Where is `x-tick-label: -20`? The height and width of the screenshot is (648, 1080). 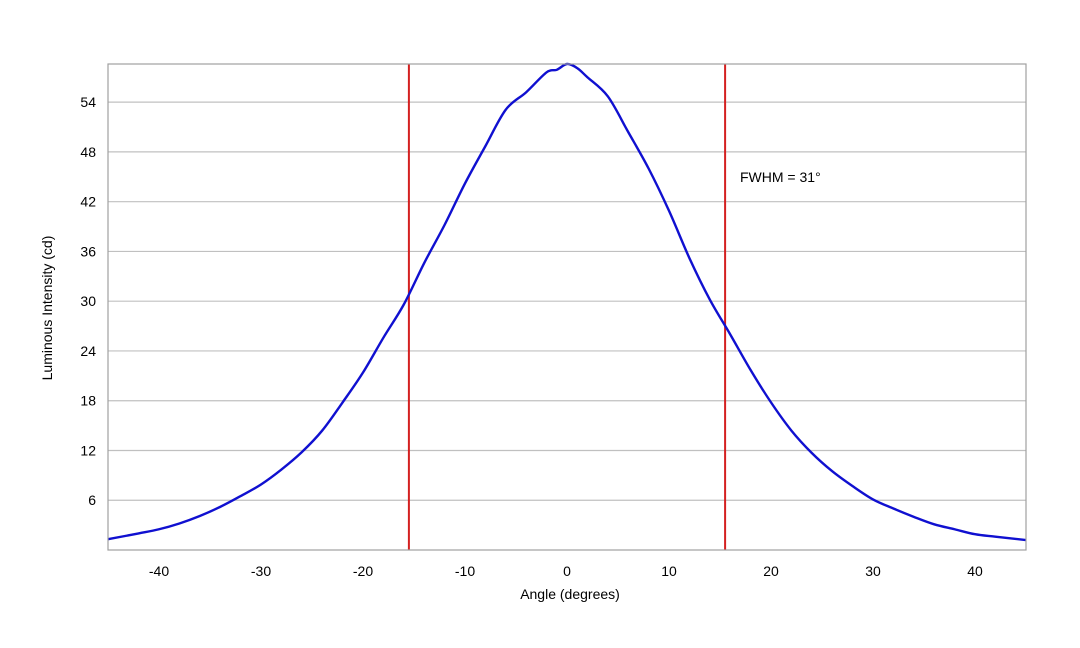
x-tick-label: -20 is located at coordinates (363, 571).